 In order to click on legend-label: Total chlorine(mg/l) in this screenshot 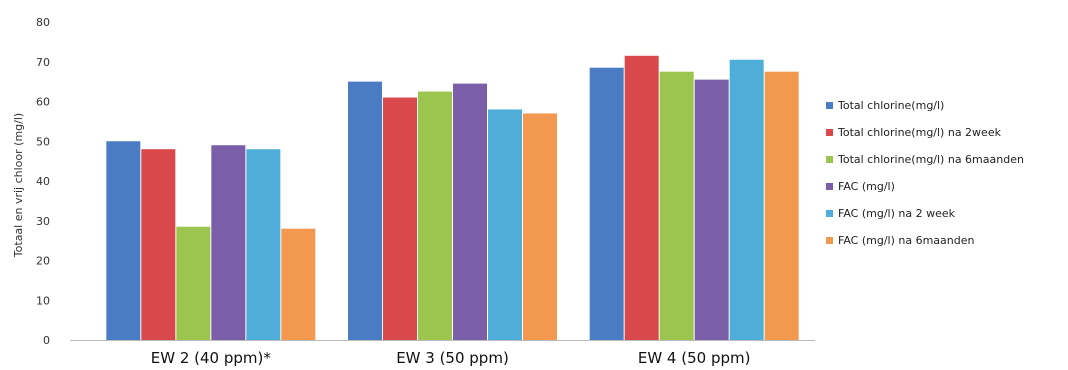, I will do `click(890, 105)`.